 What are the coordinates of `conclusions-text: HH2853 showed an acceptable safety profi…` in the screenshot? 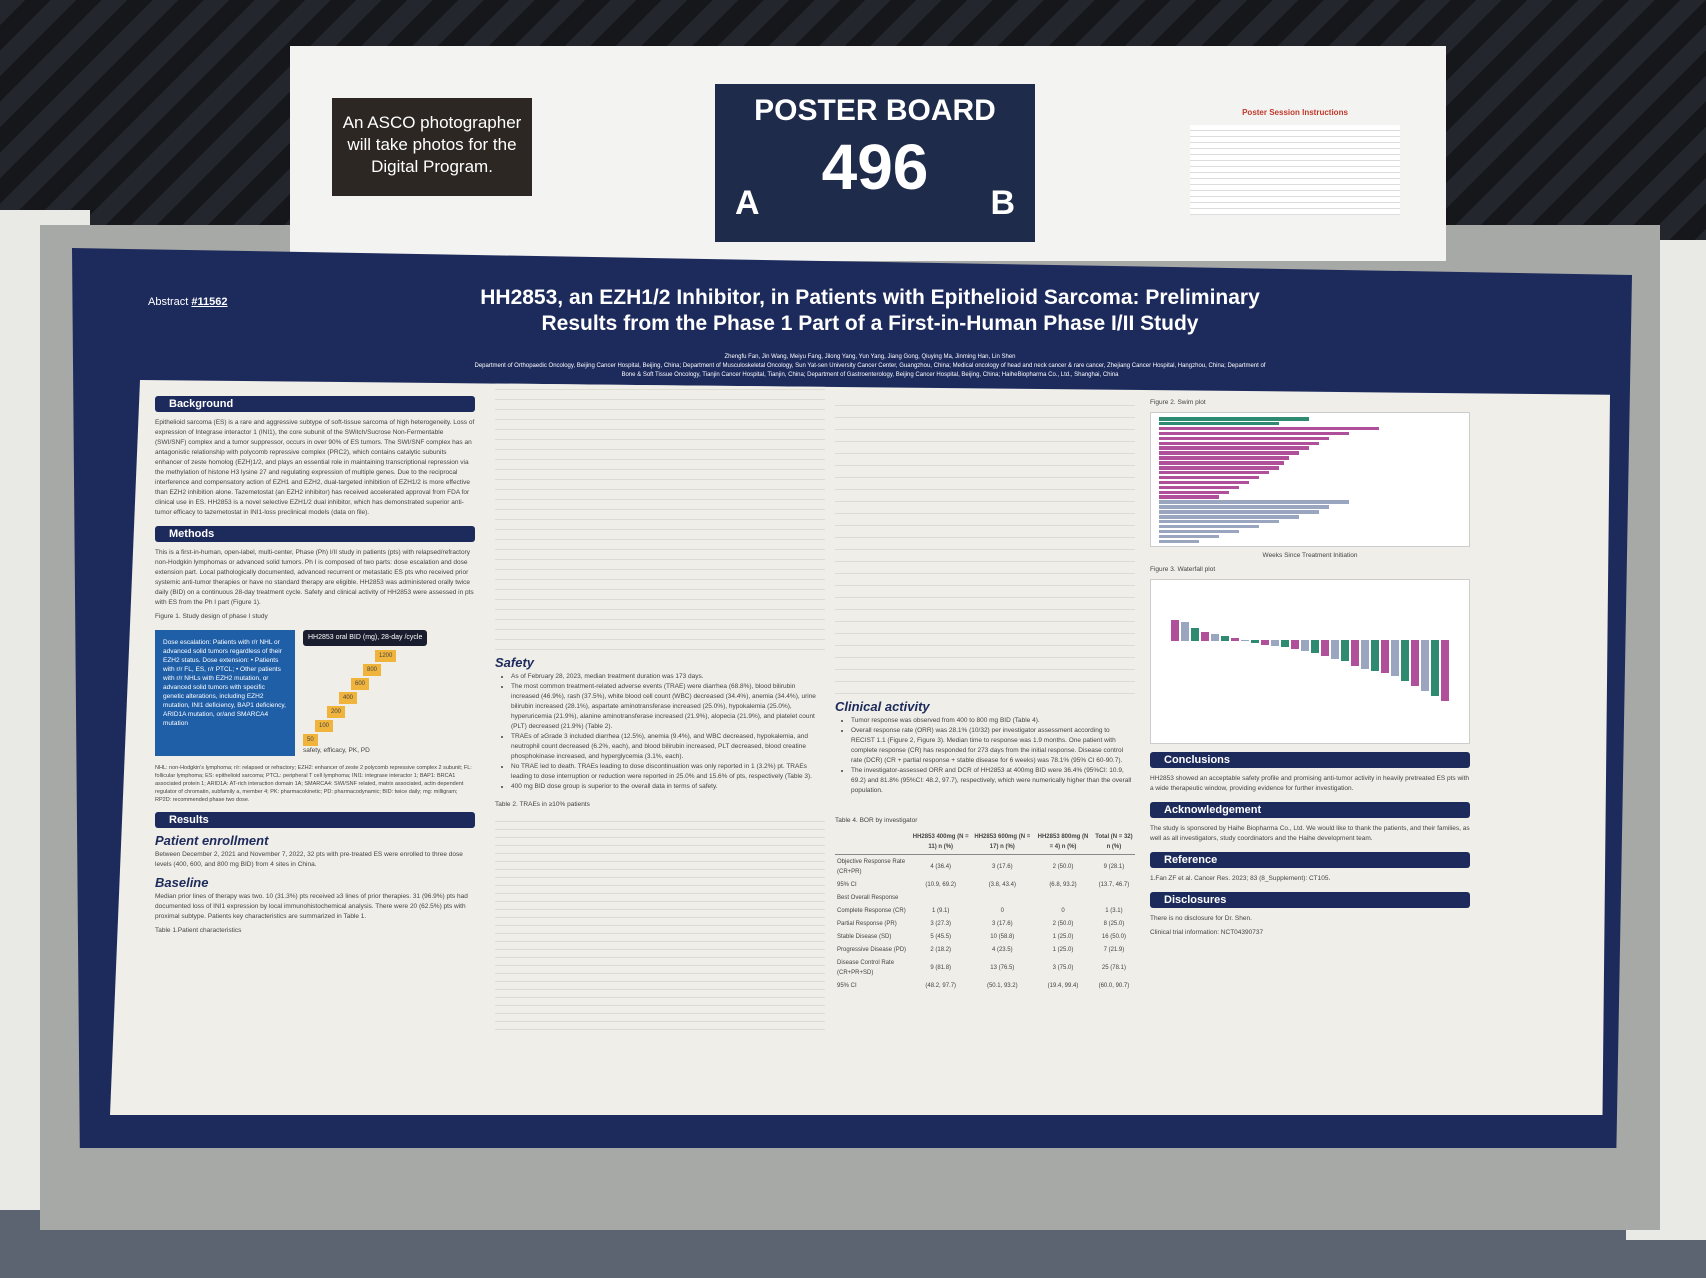 It's located at (1310, 783).